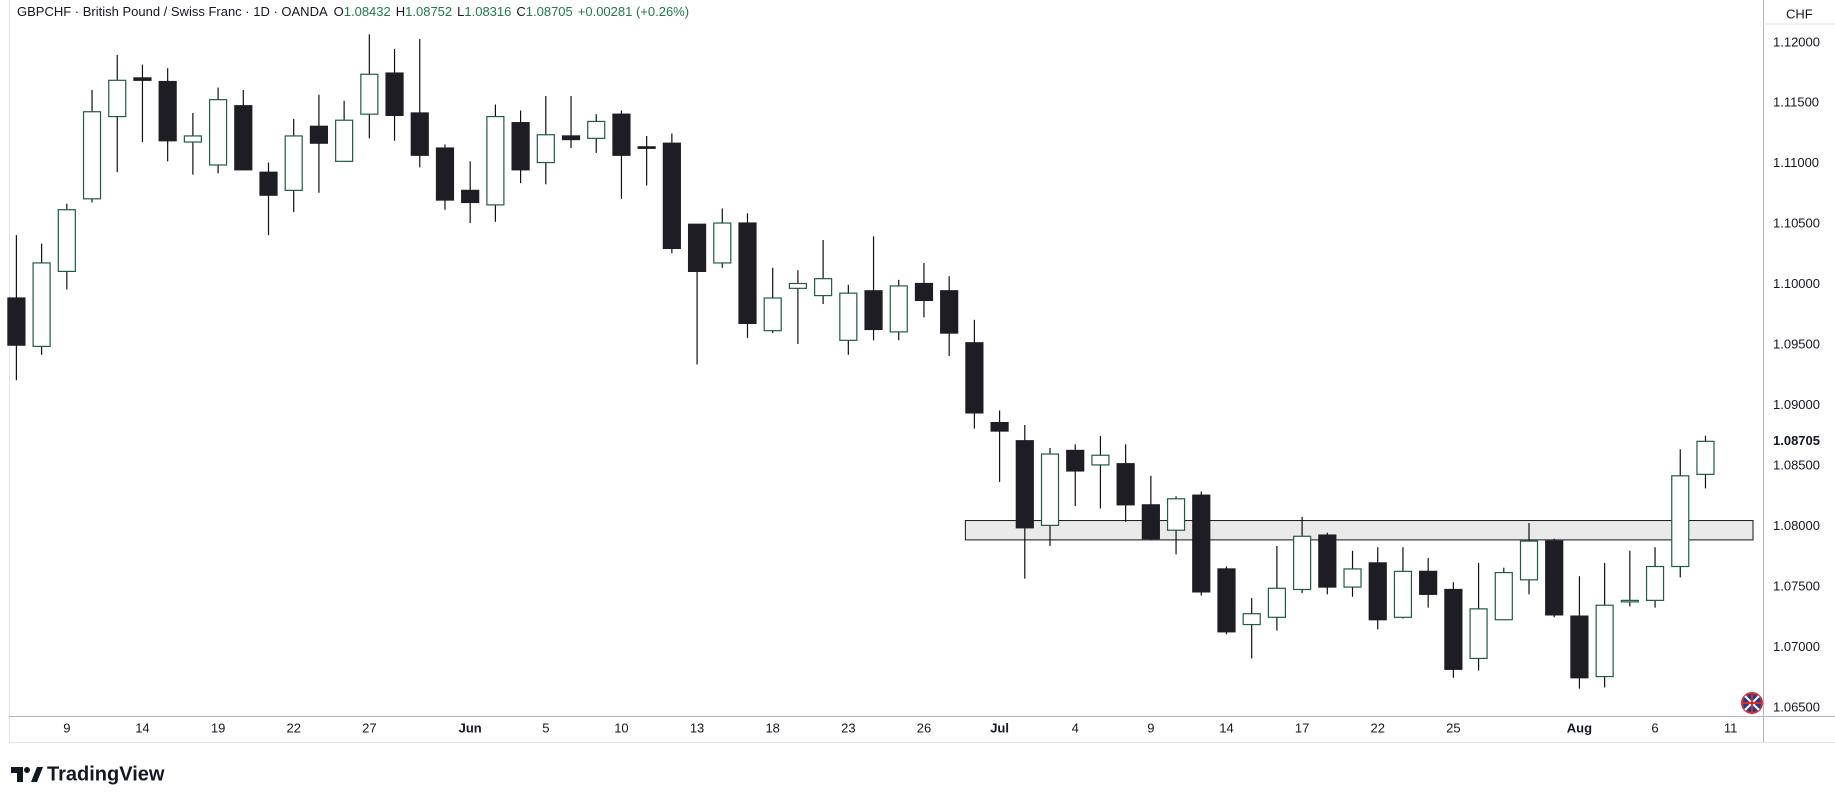 Image resolution: width=1835 pixels, height=804 pixels. What do you see at coordinates (428, 11) in the screenshot?
I see `ohlc-value: 1.08752` at bounding box center [428, 11].